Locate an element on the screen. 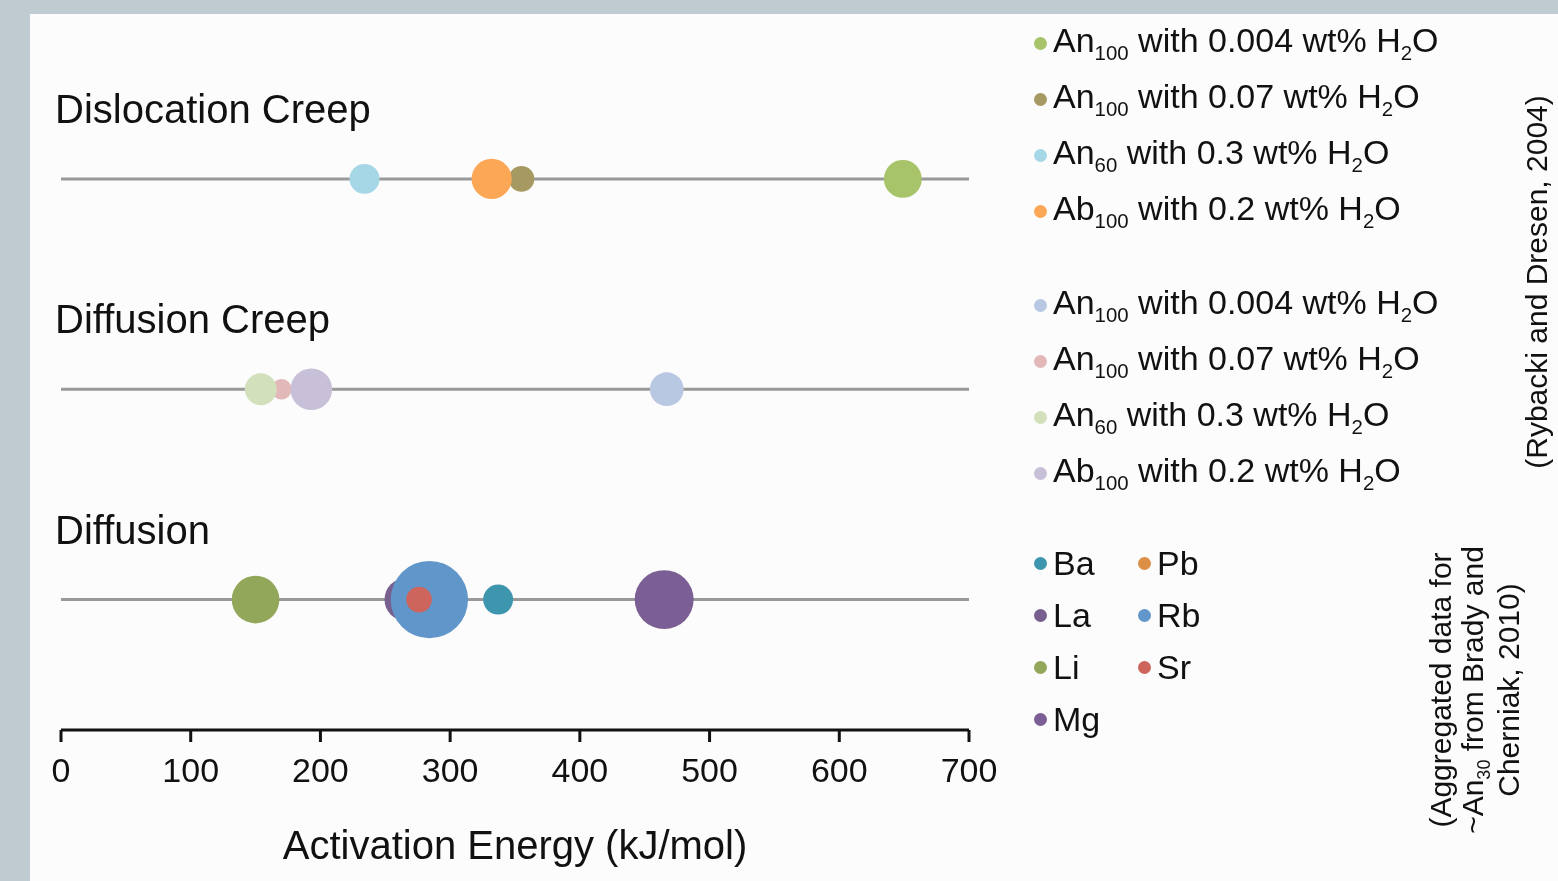 The width and height of the screenshot is (1558, 881). x-axis-title: Activation Energy (kJ/mol) is located at coordinates (515, 845).